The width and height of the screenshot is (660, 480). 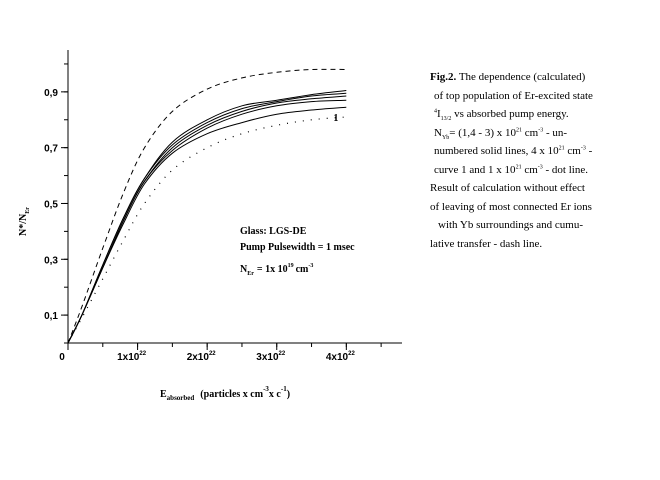 I want to click on x-tick-label: 3x10²², so click(x=271, y=357).